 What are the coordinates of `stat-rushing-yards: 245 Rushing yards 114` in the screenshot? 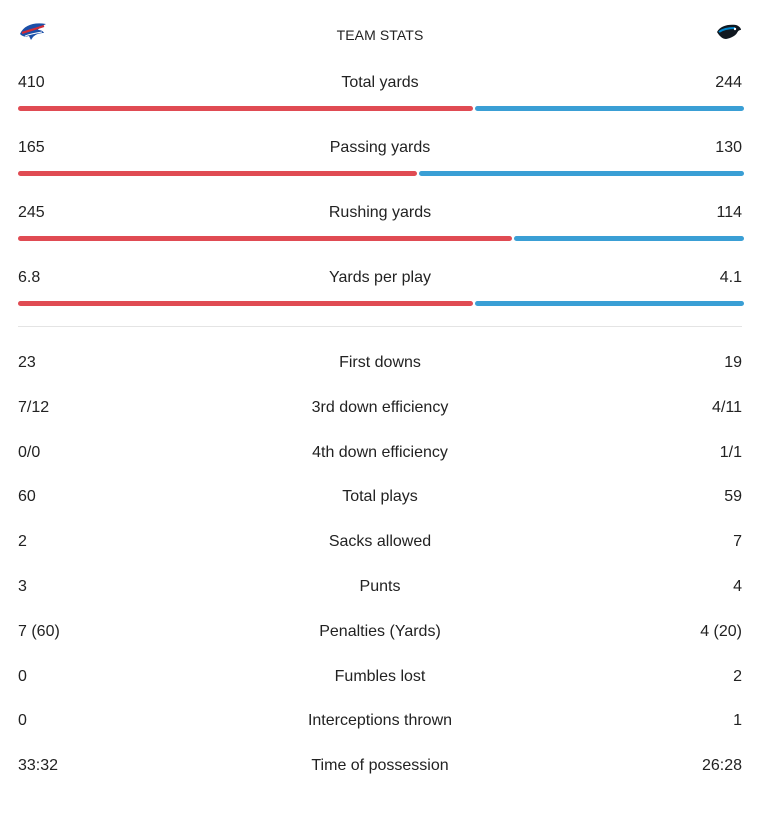 It's located at (381, 226).